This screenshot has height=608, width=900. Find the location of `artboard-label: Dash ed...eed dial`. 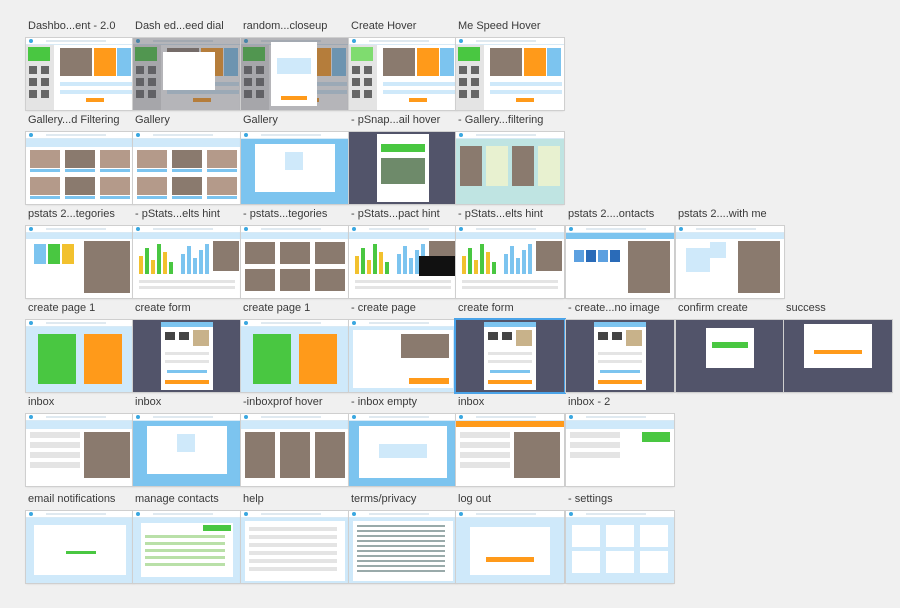

artboard-label: Dash ed...eed dial is located at coordinates (179, 26).